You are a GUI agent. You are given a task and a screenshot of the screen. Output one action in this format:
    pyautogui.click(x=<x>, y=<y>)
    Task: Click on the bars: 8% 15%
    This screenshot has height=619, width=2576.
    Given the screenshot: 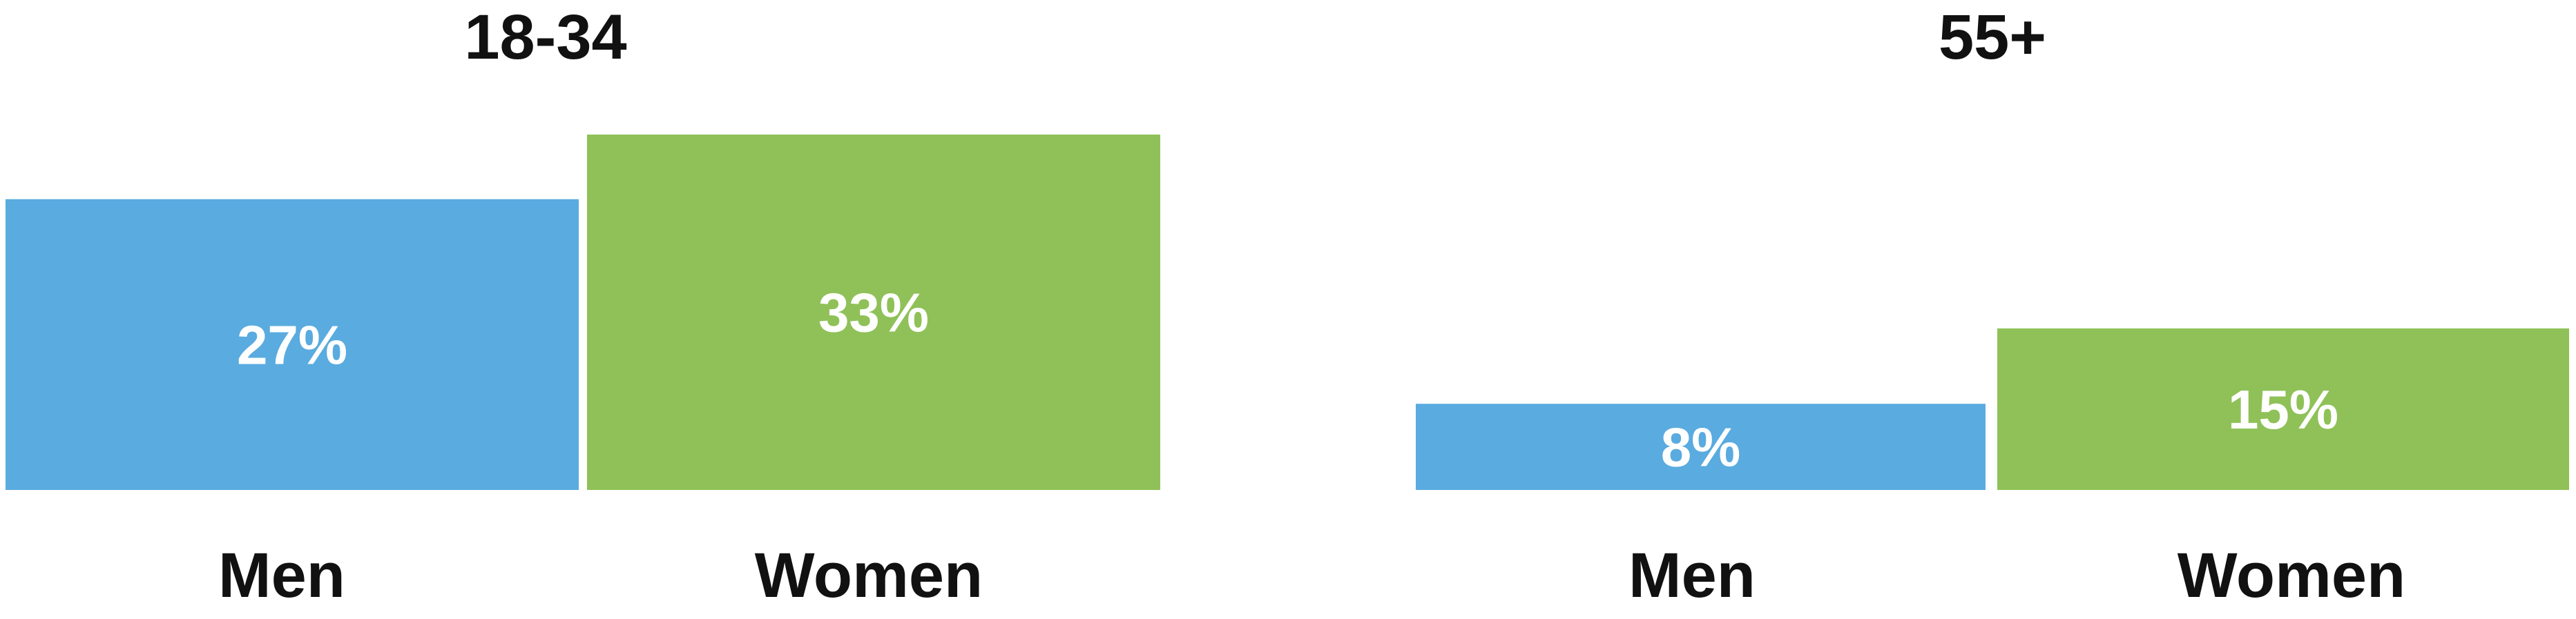 What is the action you would take?
    pyautogui.click(x=1992, y=409)
    